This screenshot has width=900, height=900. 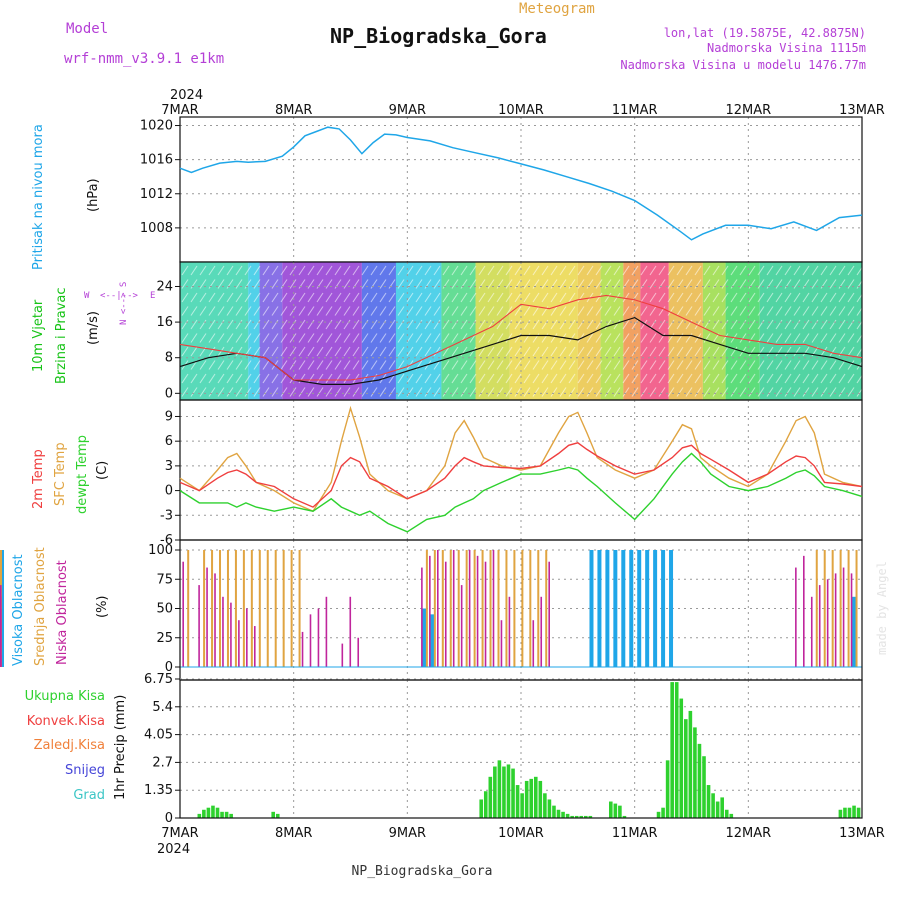 I want to click on pressure-unit: (hPa), so click(x=93, y=195).